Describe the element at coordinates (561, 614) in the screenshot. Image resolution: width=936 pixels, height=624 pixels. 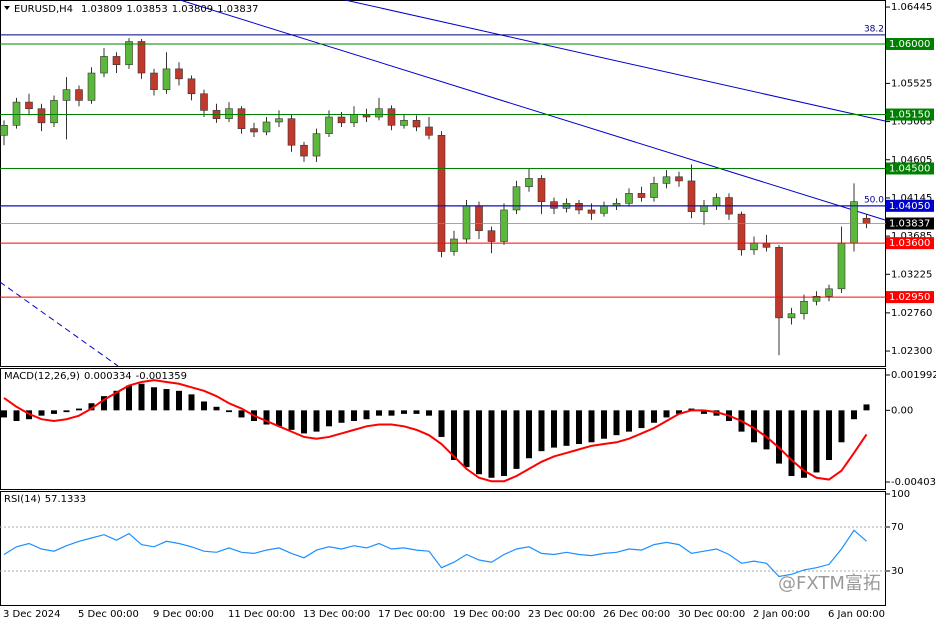
I see `x-tick-label: 23 Dec 00:00` at that location.